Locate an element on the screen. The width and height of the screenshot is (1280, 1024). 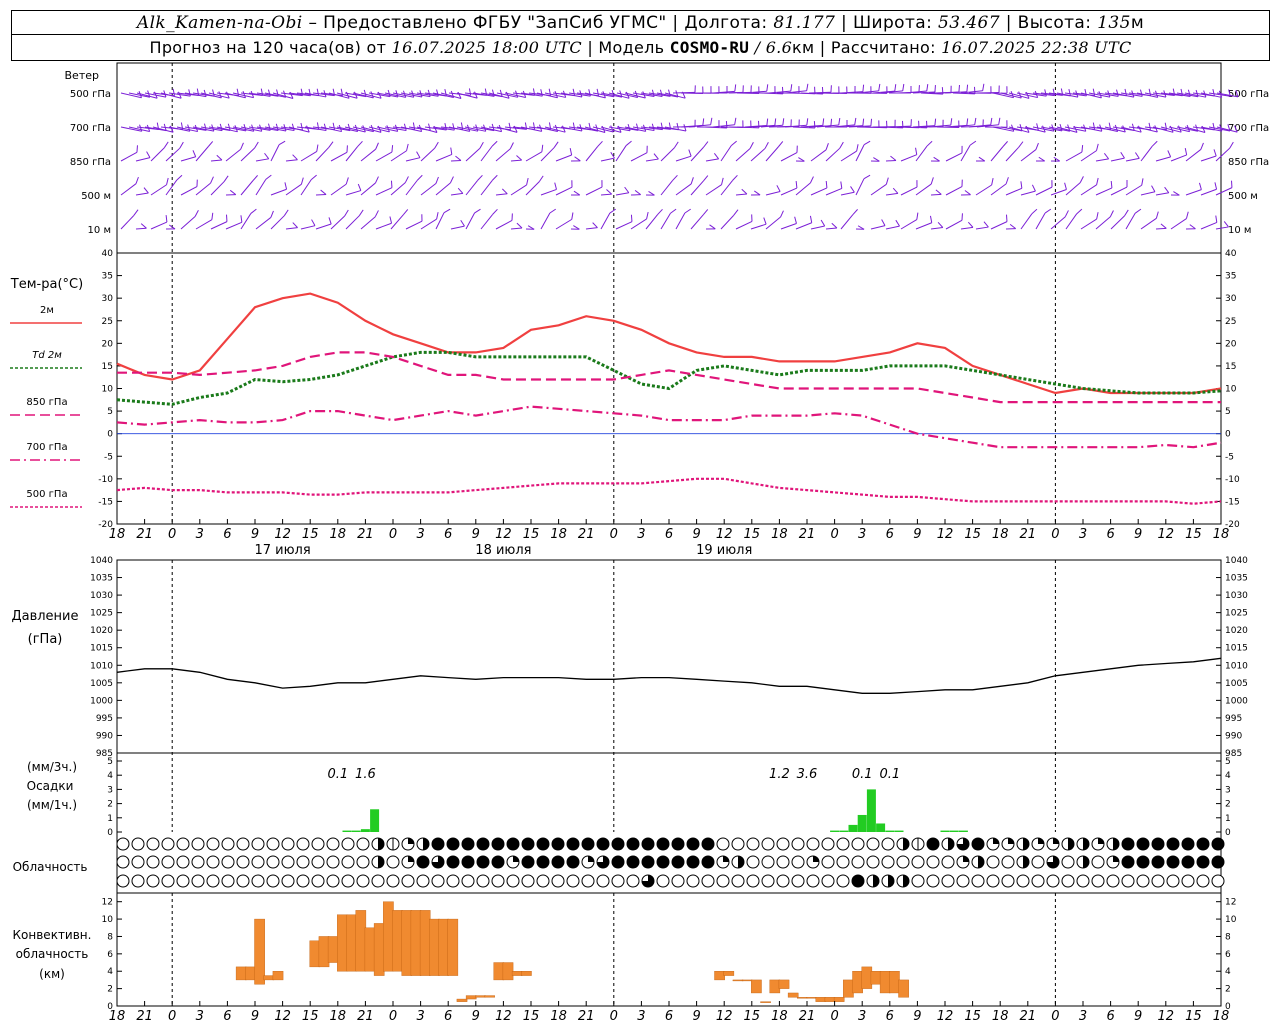
precip-bar is located at coordinates (899, 831).